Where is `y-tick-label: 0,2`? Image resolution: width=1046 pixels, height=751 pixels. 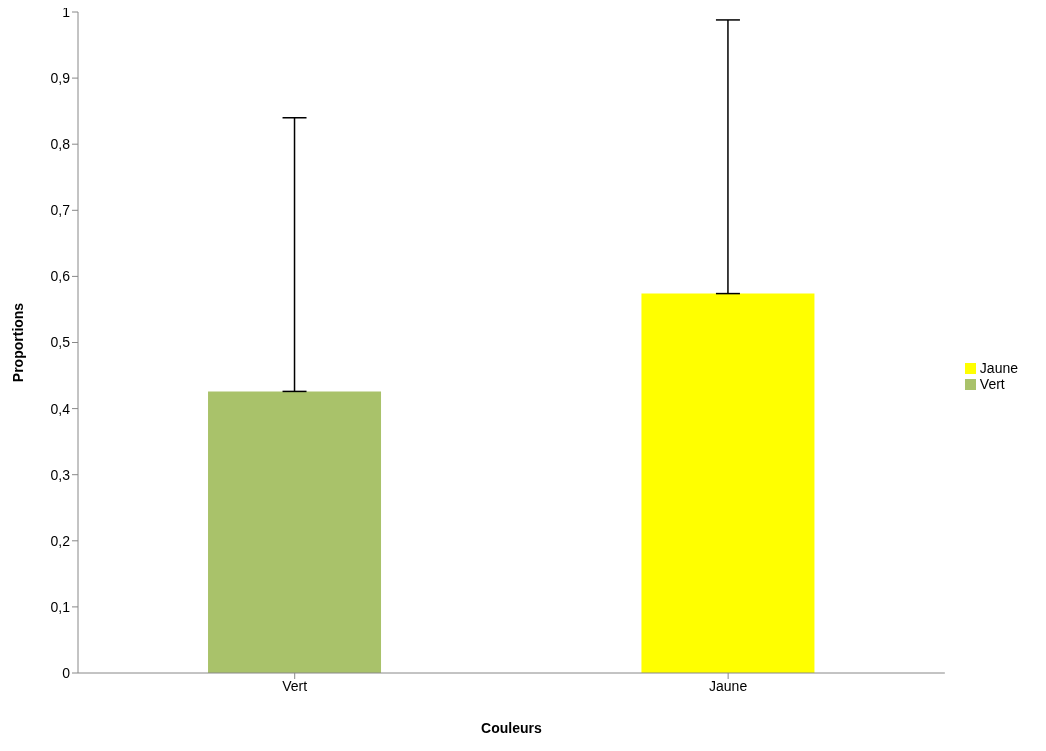 y-tick-label: 0,2 is located at coordinates (60, 540).